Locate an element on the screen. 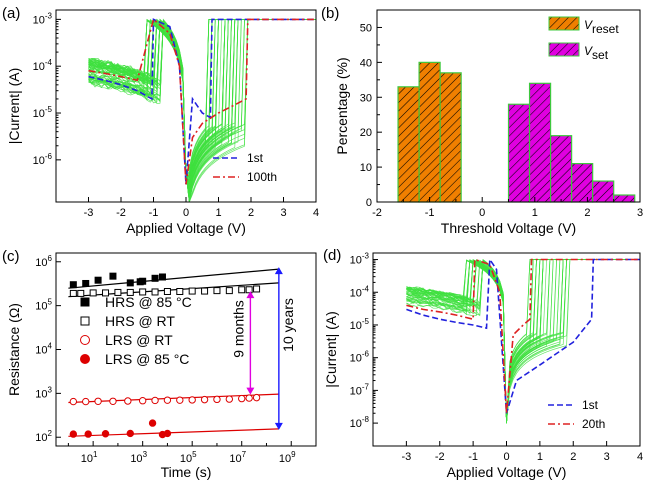  y-tick-label: 10² is located at coordinates (43, 436).